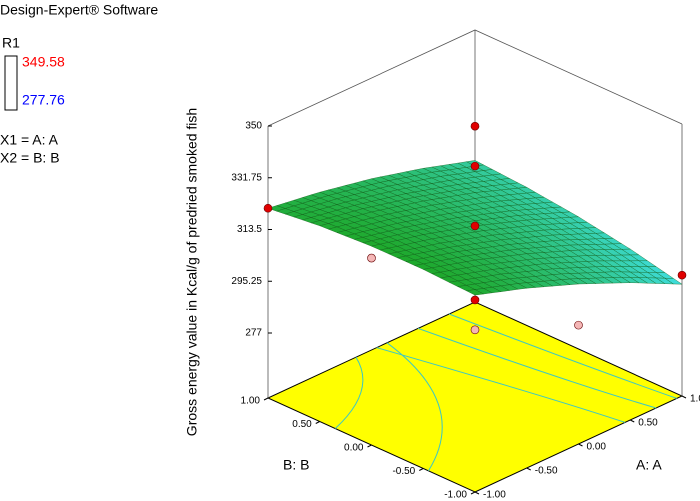 This screenshot has width=700, height=501. What do you see at coordinates (246, 177) in the screenshot?
I see `z-tick-label: 331.75` at bounding box center [246, 177].